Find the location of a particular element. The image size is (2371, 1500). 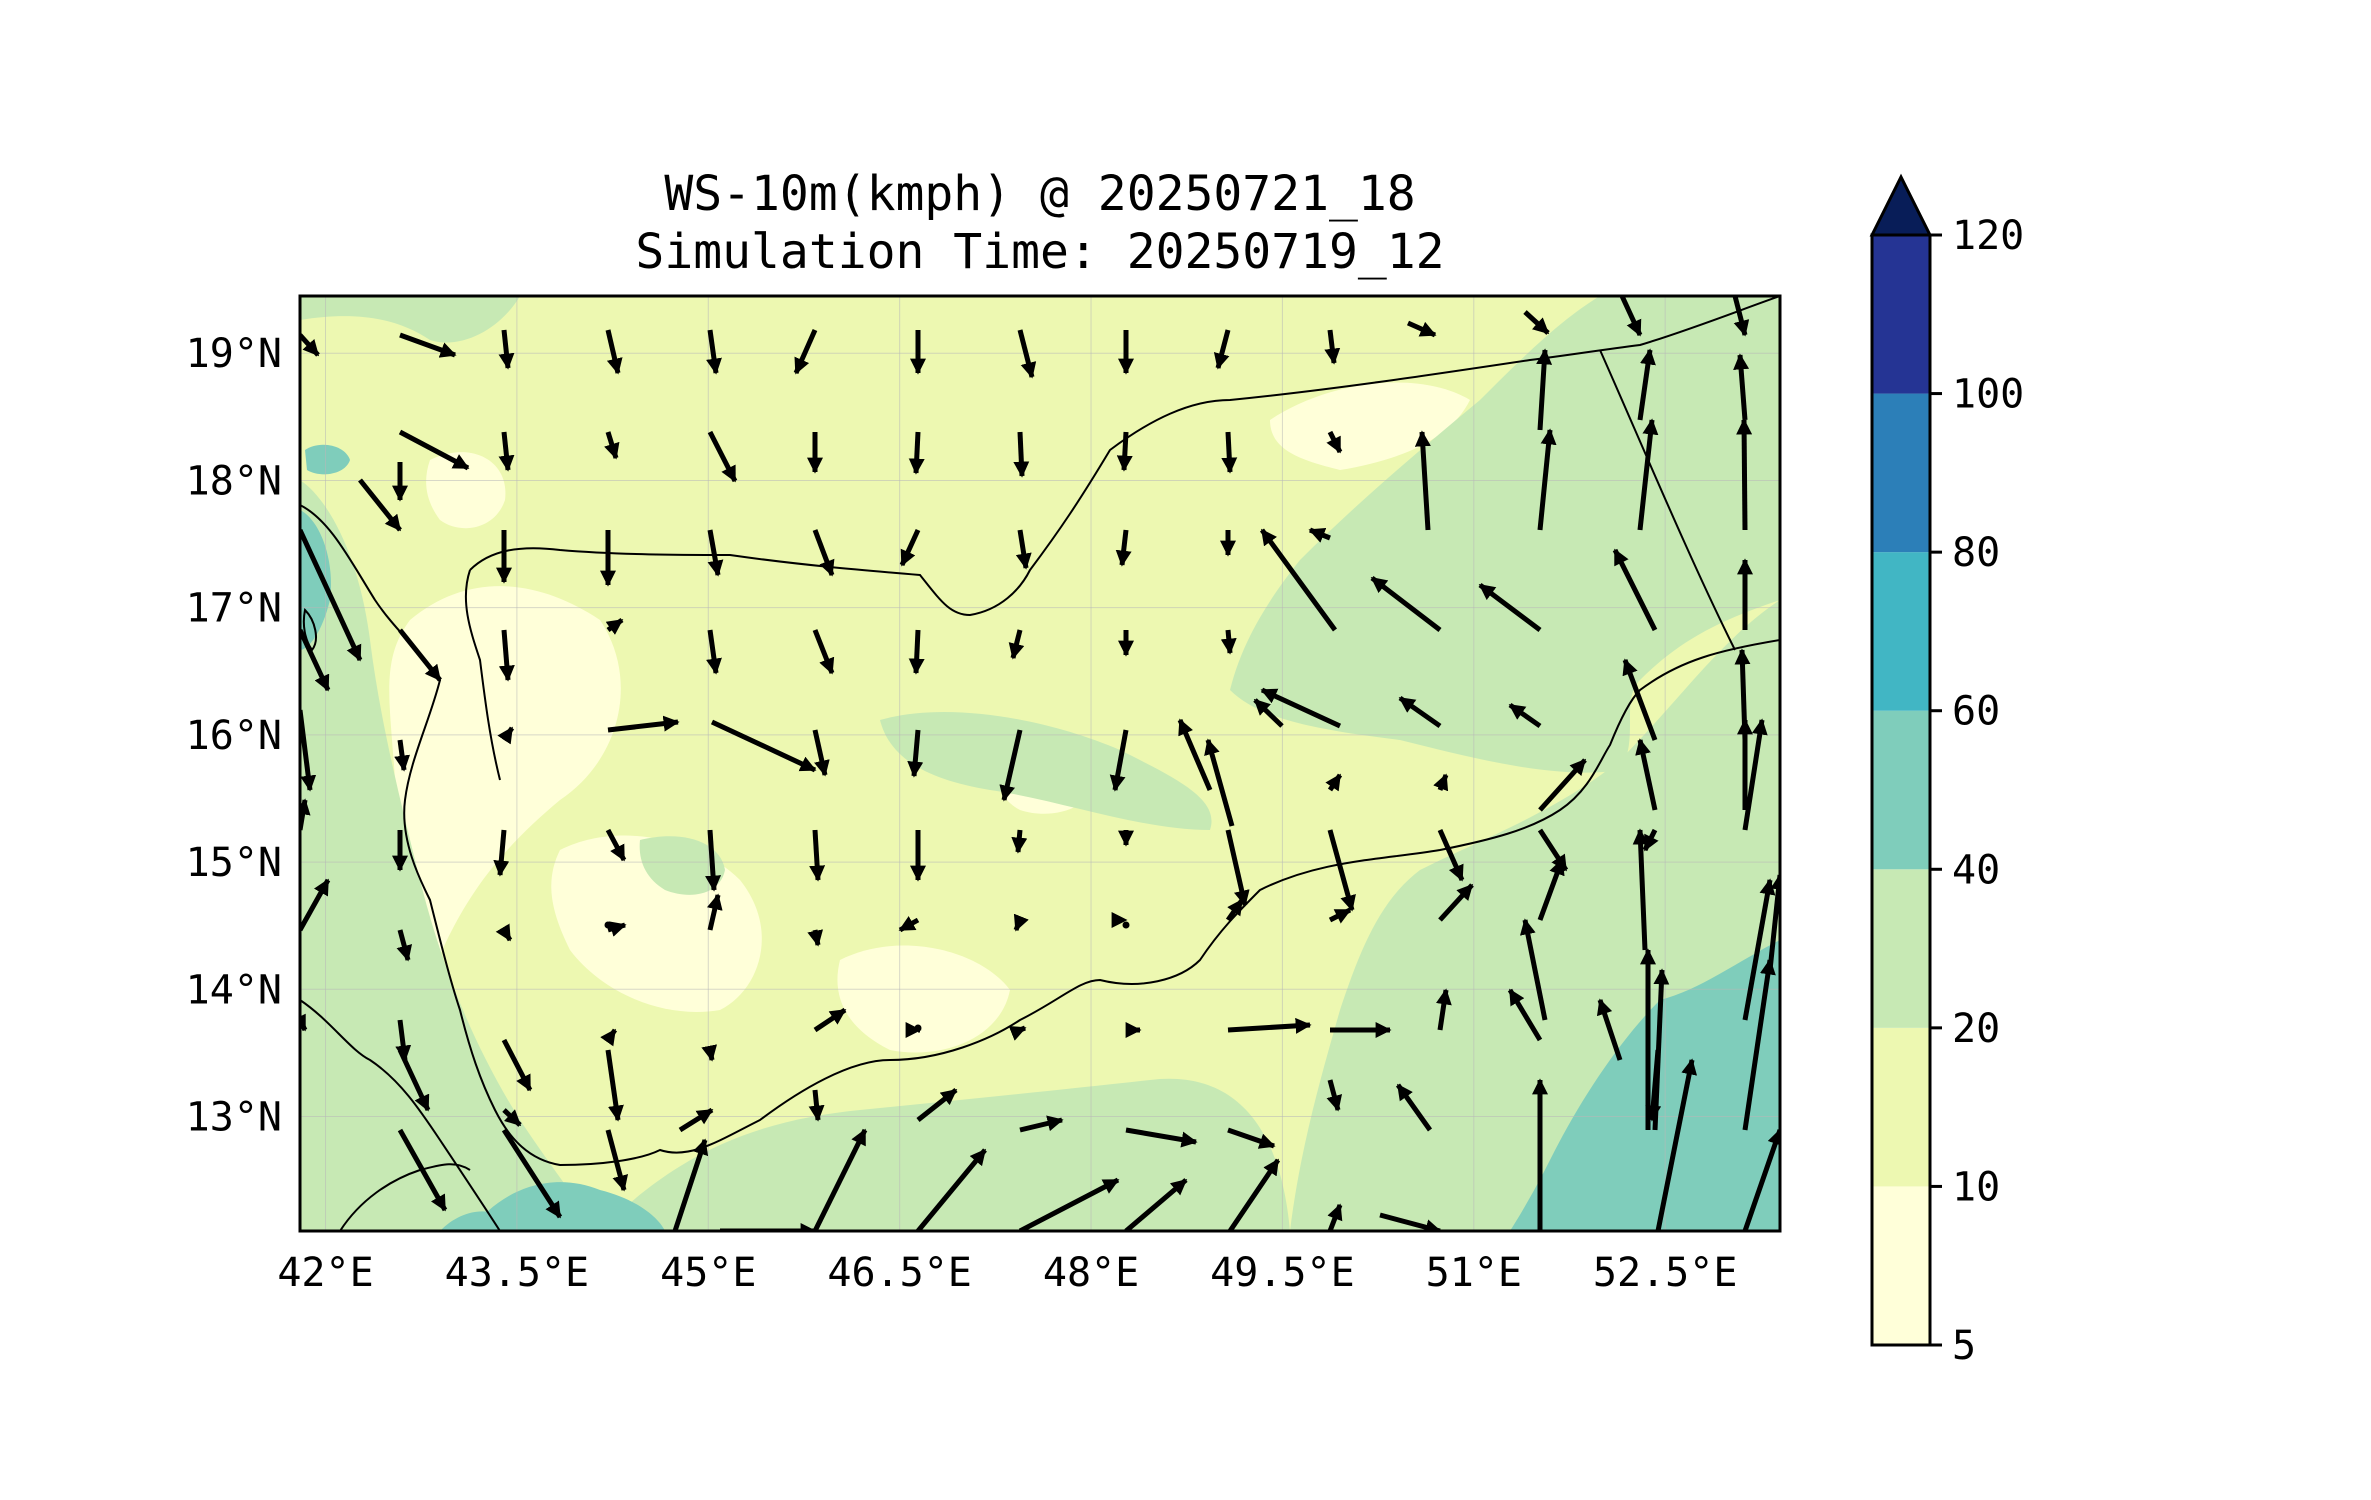

lat-tick-label: 17°N is located at coordinates (234, 609).